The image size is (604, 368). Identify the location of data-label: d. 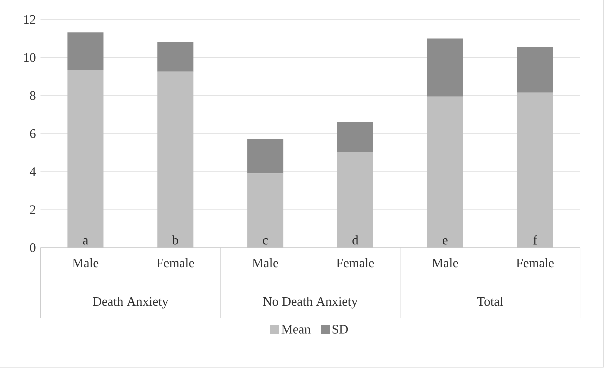
(355, 240).